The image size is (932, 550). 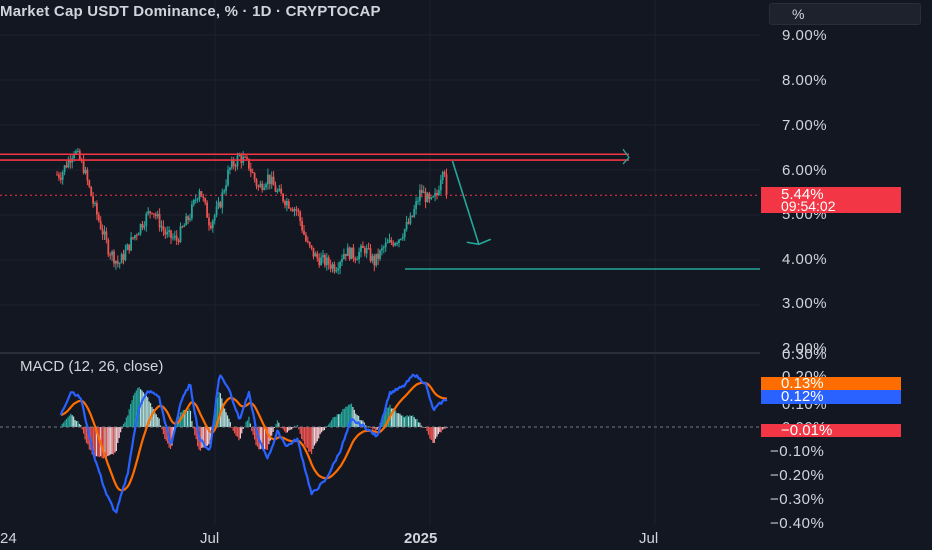 I want to click on unit-selector: %, so click(x=845, y=14).